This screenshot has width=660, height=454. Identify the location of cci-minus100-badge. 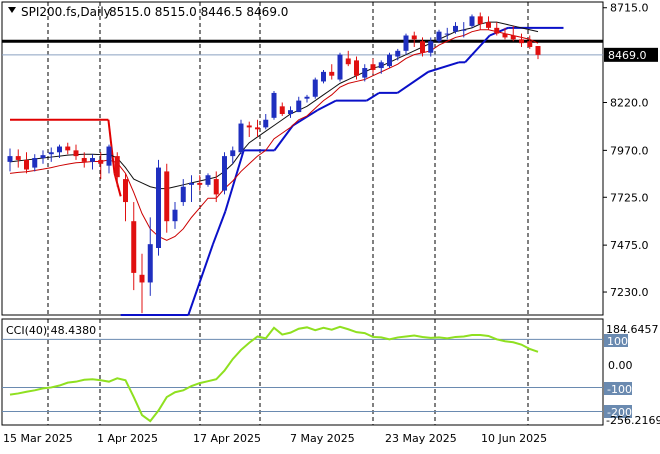
(618, 388).